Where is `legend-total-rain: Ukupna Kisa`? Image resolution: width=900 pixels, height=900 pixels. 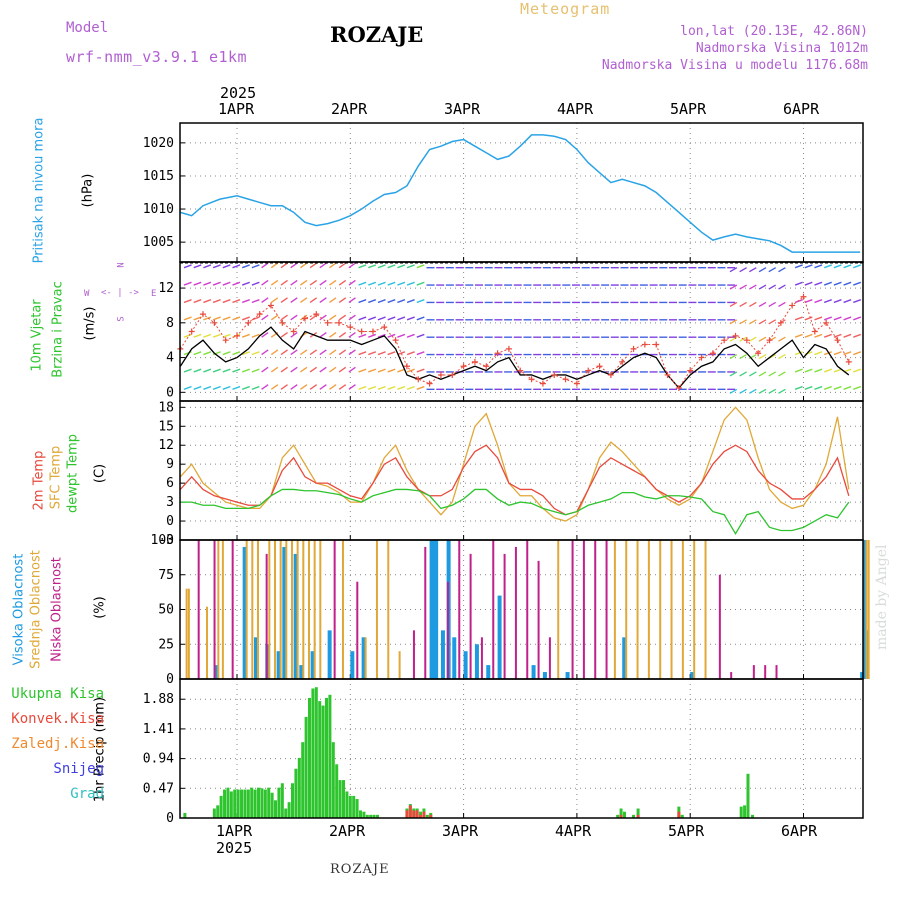
legend-total-rain: Ukupna Kisa is located at coordinates (57, 694).